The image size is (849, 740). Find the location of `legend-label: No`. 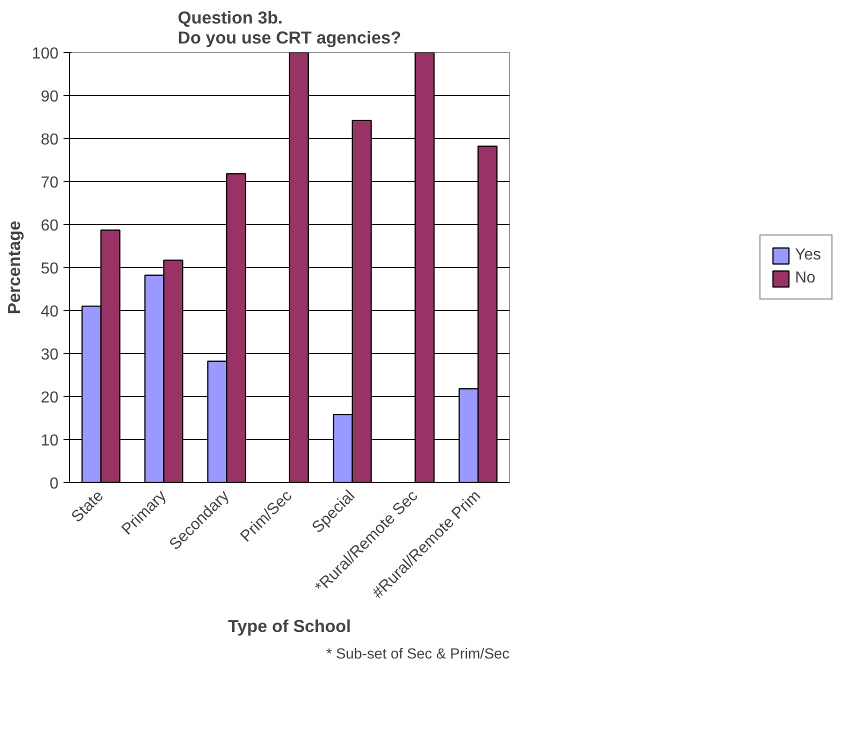

legend-label: No is located at coordinates (805, 279).